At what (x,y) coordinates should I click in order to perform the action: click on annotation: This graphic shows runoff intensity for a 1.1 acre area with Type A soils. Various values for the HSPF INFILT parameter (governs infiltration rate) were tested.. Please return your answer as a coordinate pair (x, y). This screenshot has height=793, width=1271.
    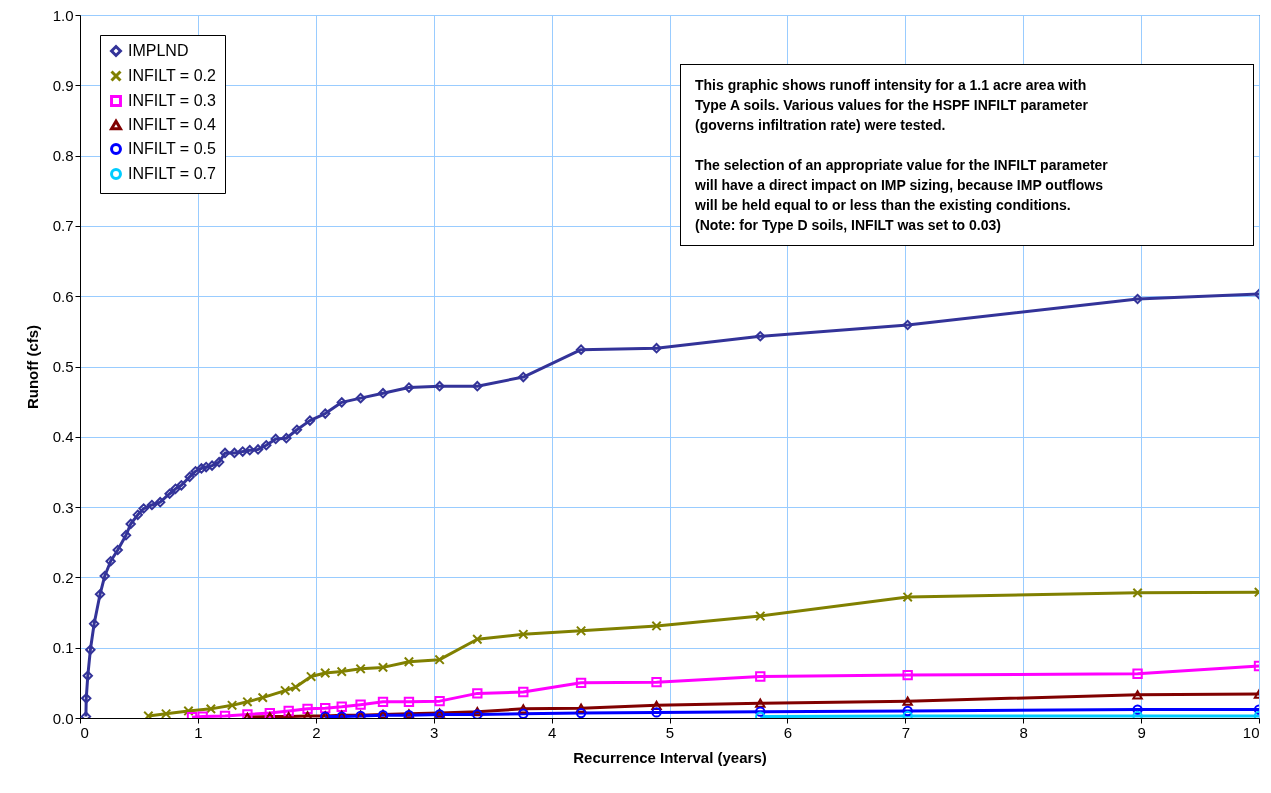
    Looking at the image, I should click on (892, 105).